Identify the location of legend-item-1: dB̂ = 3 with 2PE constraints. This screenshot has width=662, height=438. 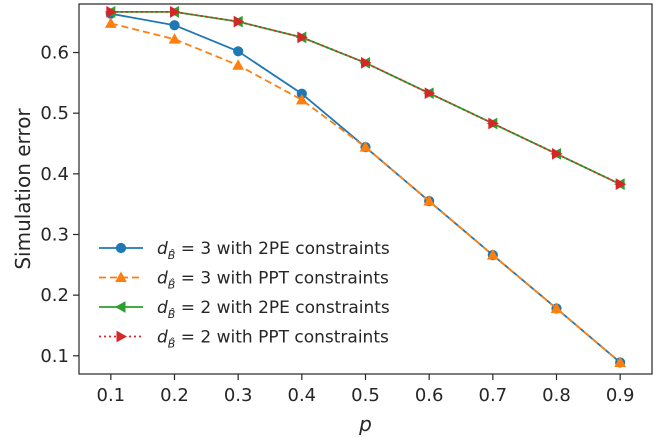
(244, 250).